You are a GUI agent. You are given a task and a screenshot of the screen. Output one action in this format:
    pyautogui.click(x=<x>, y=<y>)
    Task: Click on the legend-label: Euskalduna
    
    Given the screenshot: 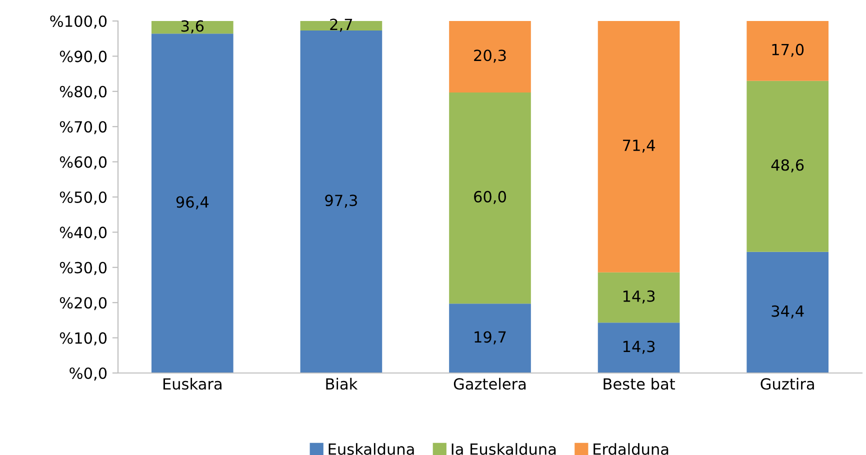 What is the action you would take?
    pyautogui.click(x=371, y=449)
    